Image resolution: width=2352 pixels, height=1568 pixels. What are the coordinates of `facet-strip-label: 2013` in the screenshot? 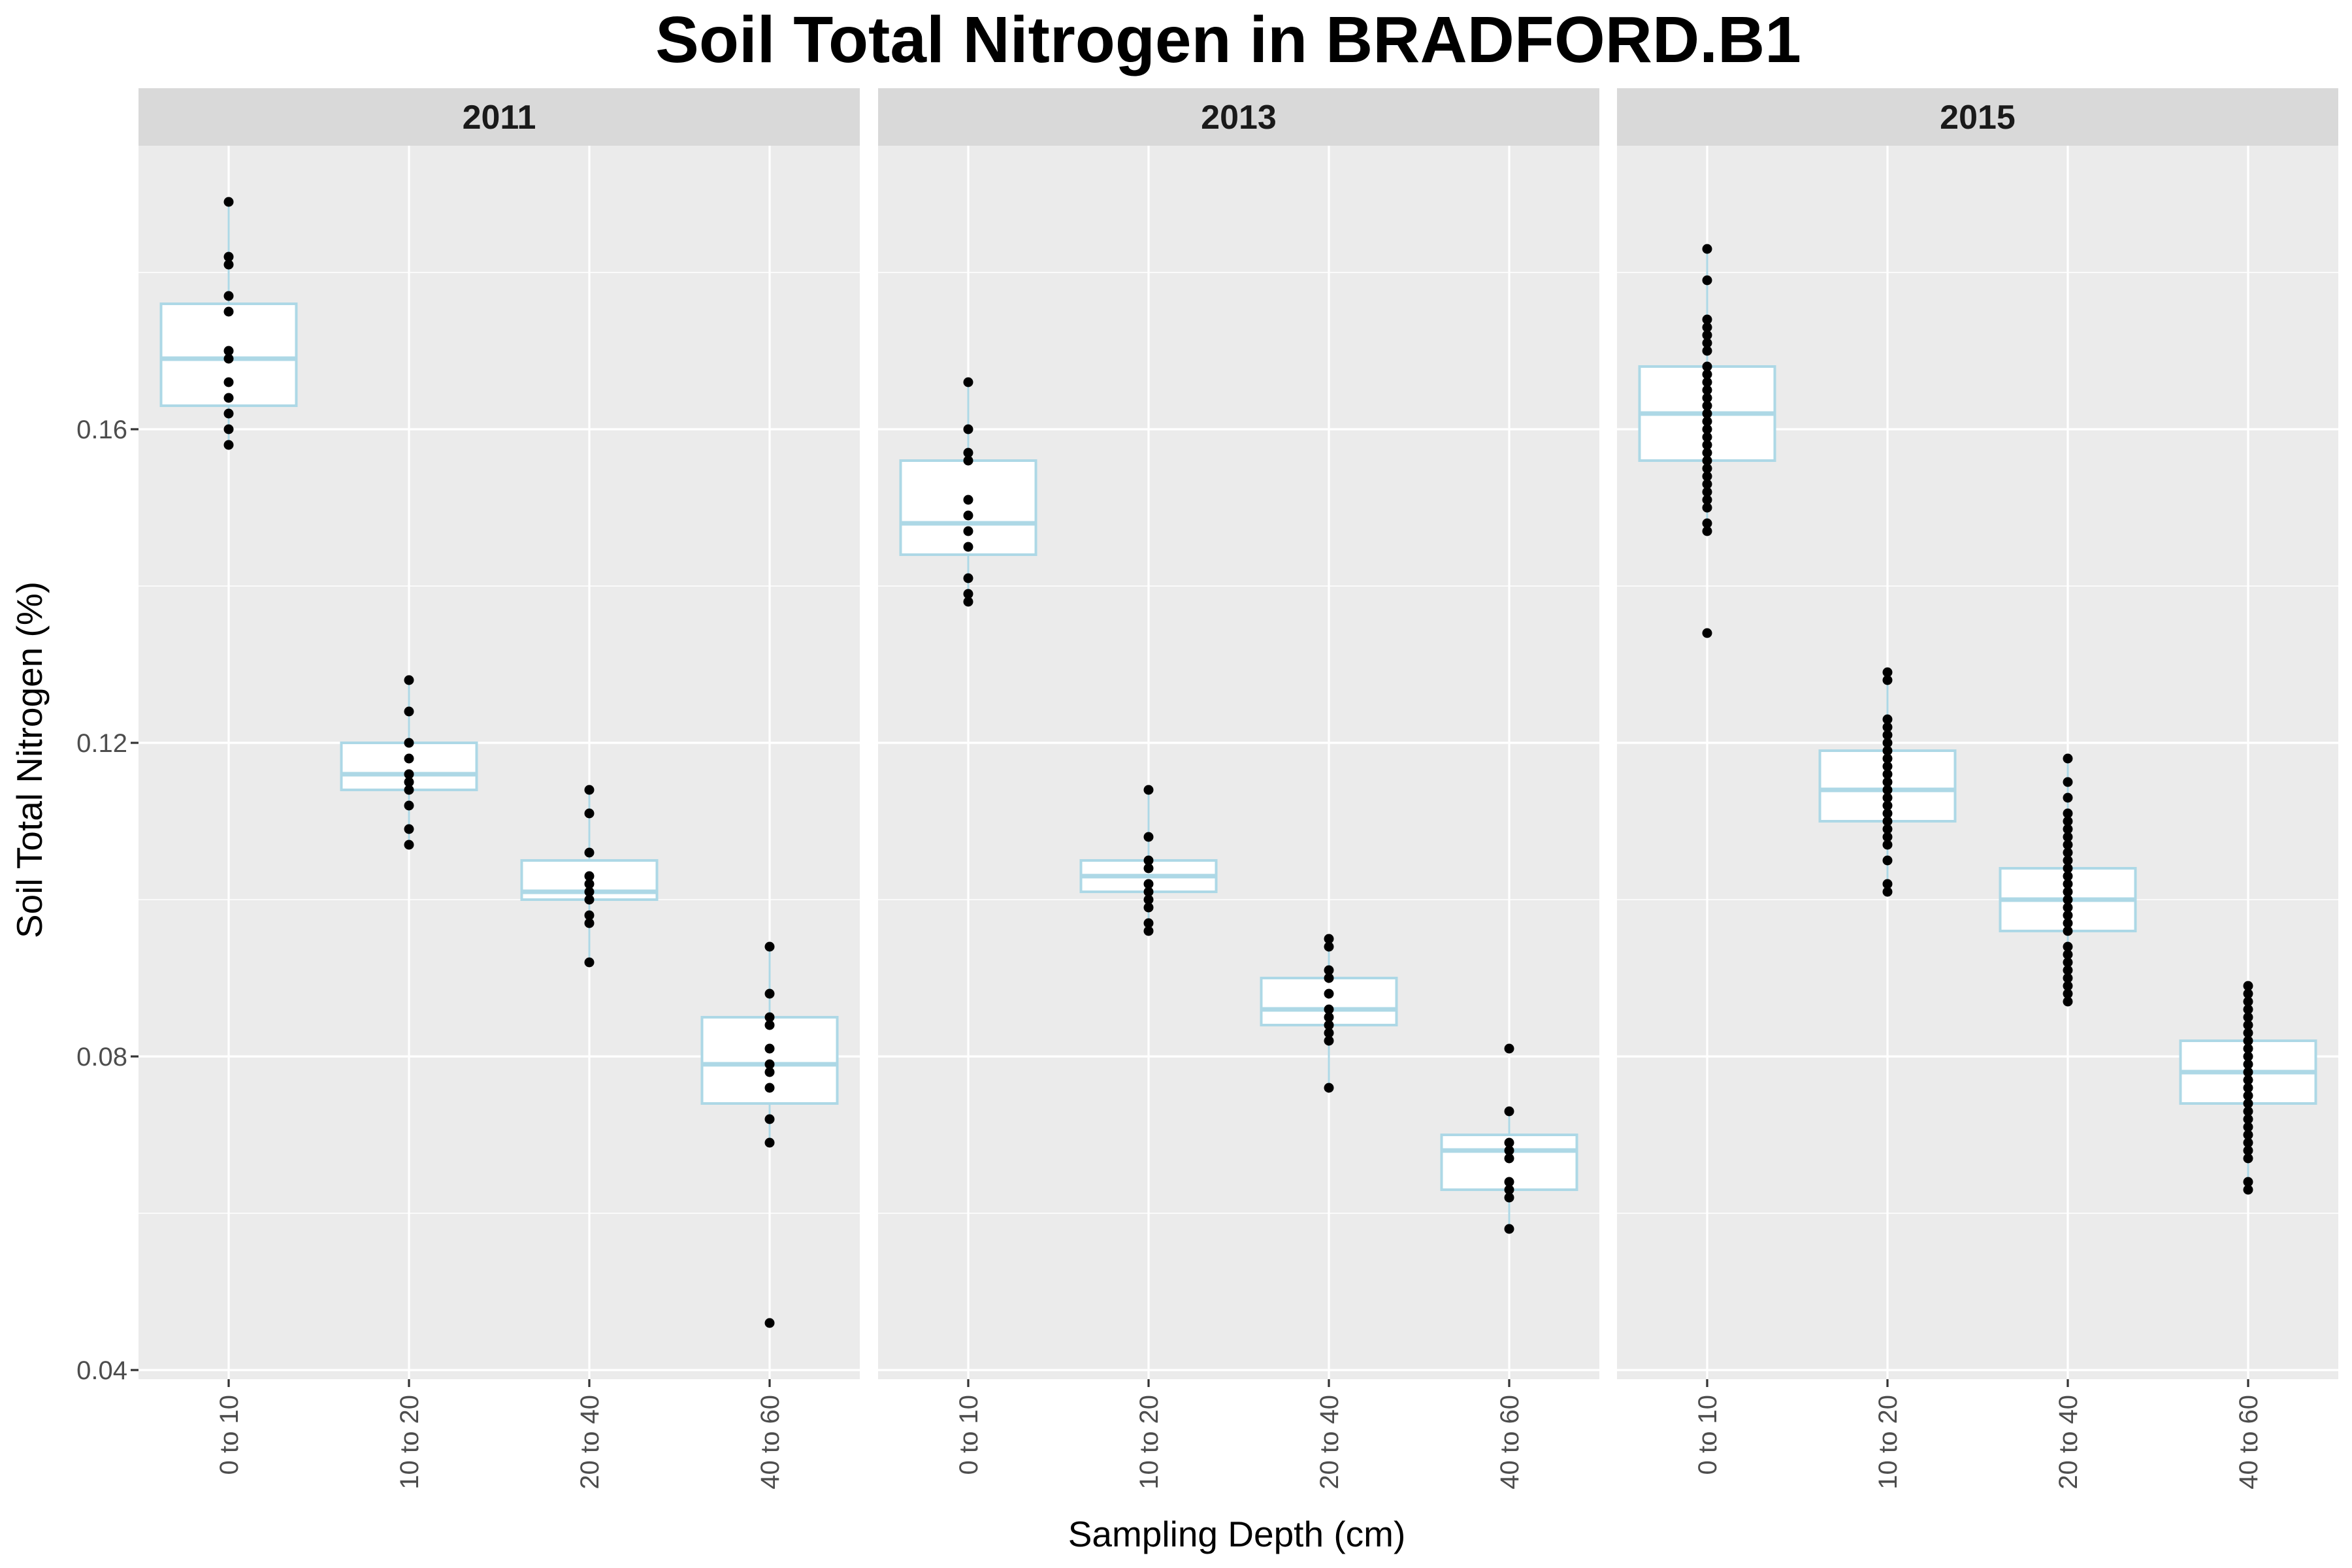 It's located at (1239, 118).